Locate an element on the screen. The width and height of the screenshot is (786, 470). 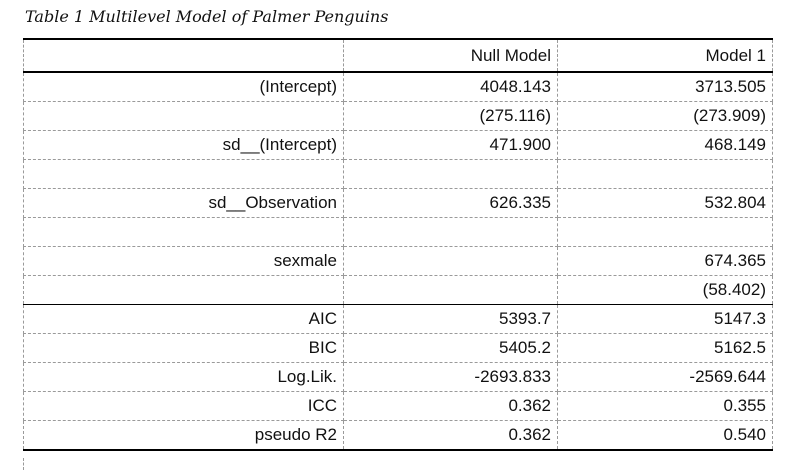
term-label: sd__Observation is located at coordinates (183, 203).